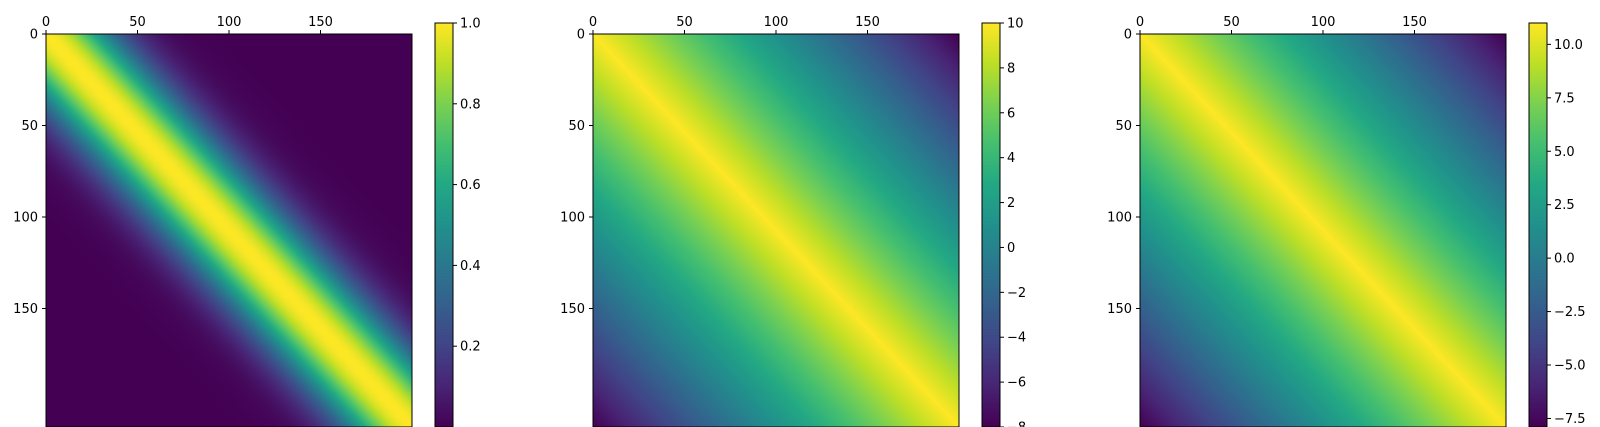 The height and width of the screenshot is (427, 1600). Describe the element at coordinates (1564, 205) in the screenshot. I see `colorbar-tick-label: 2.5` at that location.